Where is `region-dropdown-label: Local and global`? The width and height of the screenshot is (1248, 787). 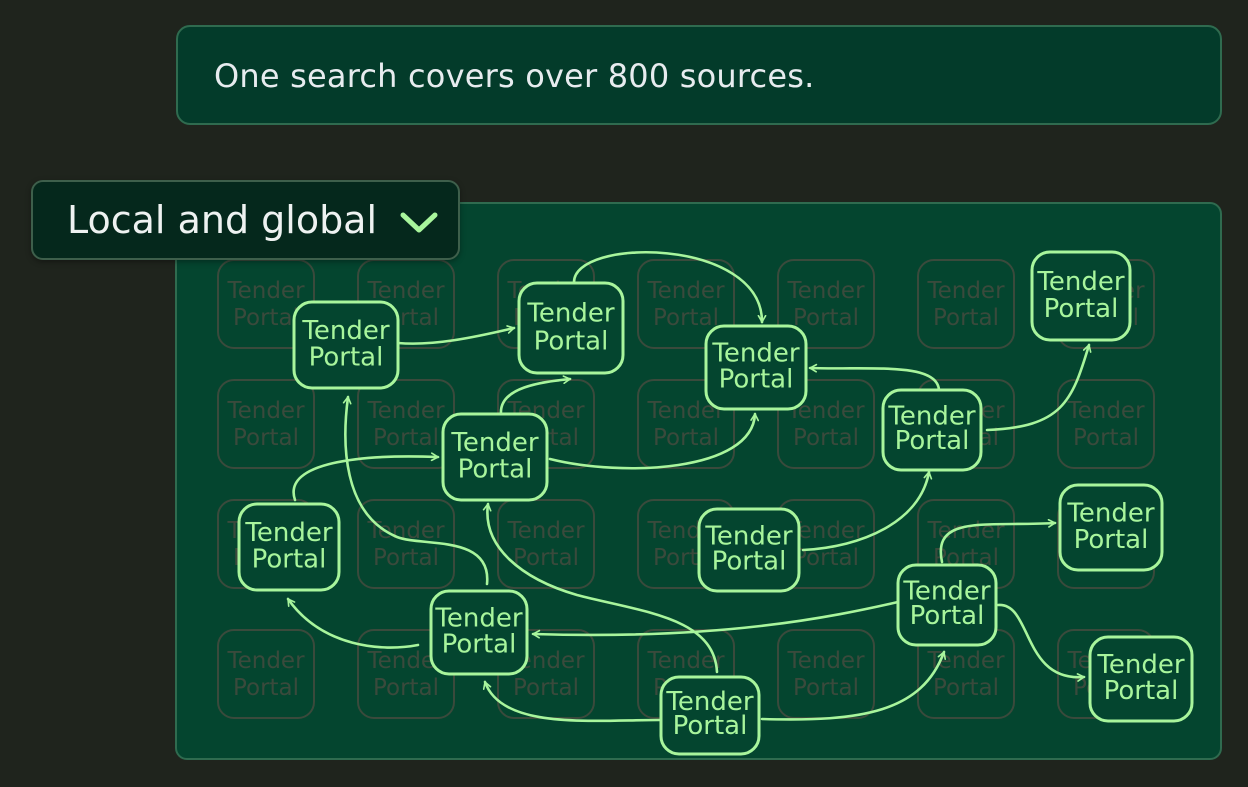 region-dropdown-label: Local and global is located at coordinates (222, 220).